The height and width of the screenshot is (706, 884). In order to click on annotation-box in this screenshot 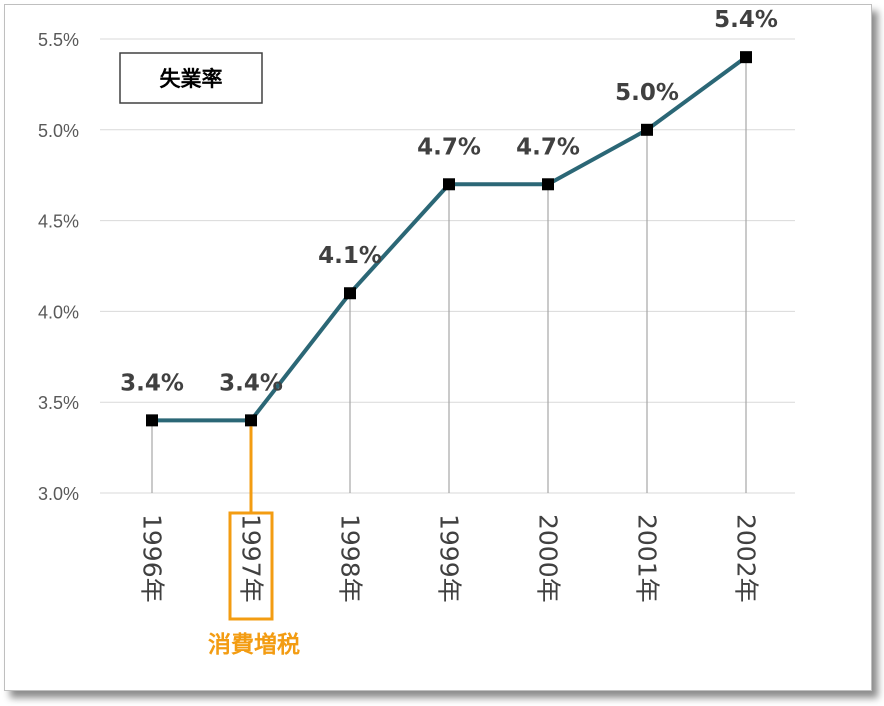, I will do `click(251, 566)`.